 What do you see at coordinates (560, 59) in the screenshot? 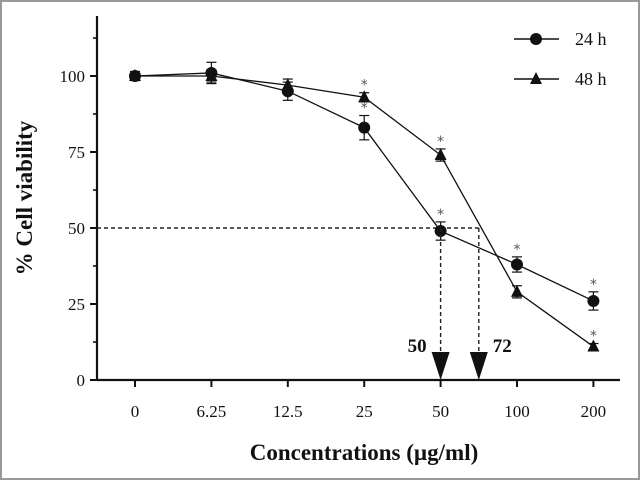
I see `legend: 24 h 48 h` at bounding box center [560, 59].